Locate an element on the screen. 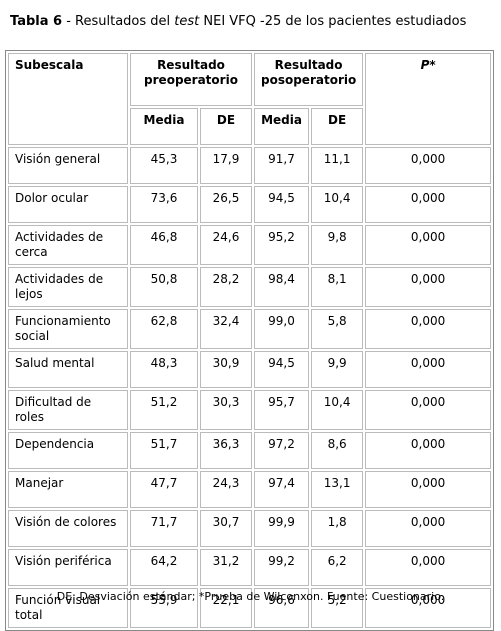 The image size is (501, 631). subscale-cell: Visión periférica is located at coordinates (68, 567).